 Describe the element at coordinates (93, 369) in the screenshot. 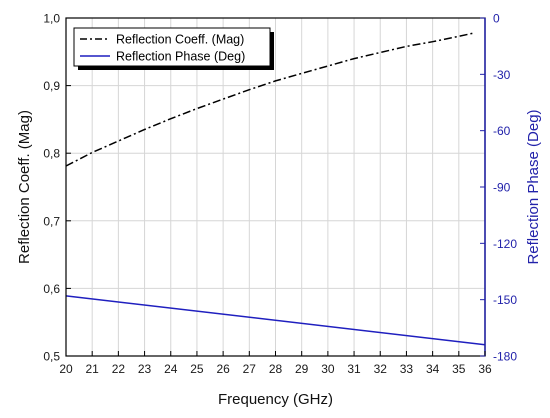

I see `x-tick-label: 21` at that location.